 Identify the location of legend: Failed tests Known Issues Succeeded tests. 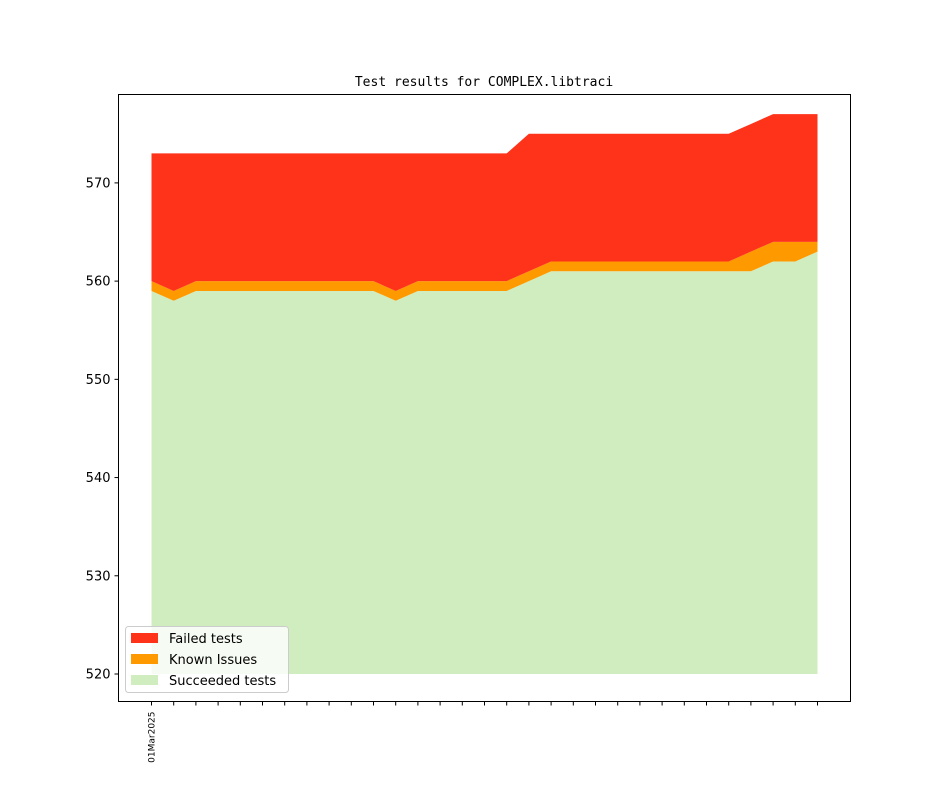
(207, 659).